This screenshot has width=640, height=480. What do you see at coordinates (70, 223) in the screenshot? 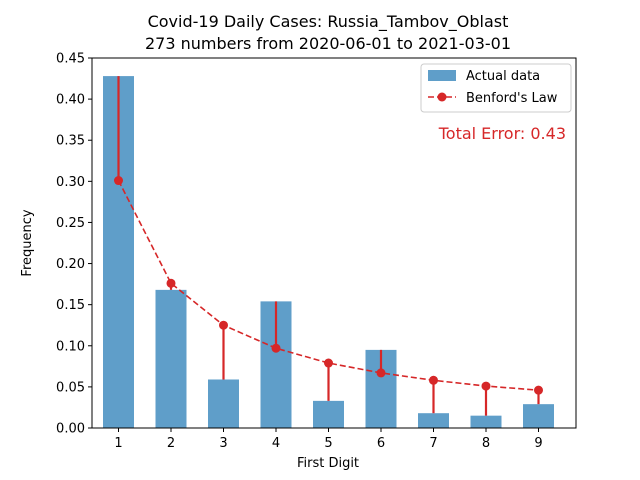
I see `y-tick-label: 0.25` at bounding box center [70, 223].